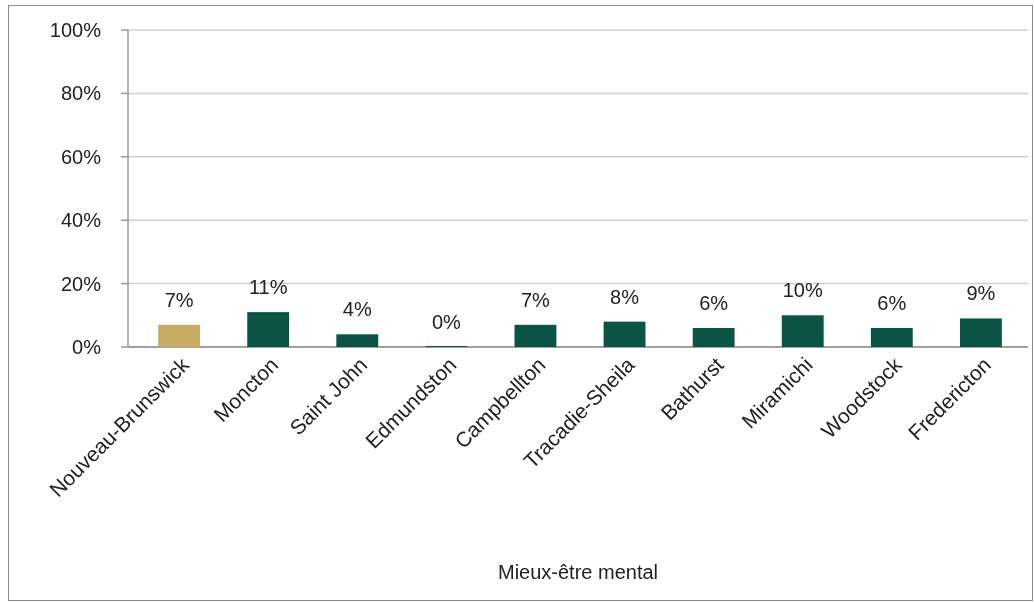 The height and width of the screenshot is (602, 1034). I want to click on data-label: 9%, so click(981, 293).